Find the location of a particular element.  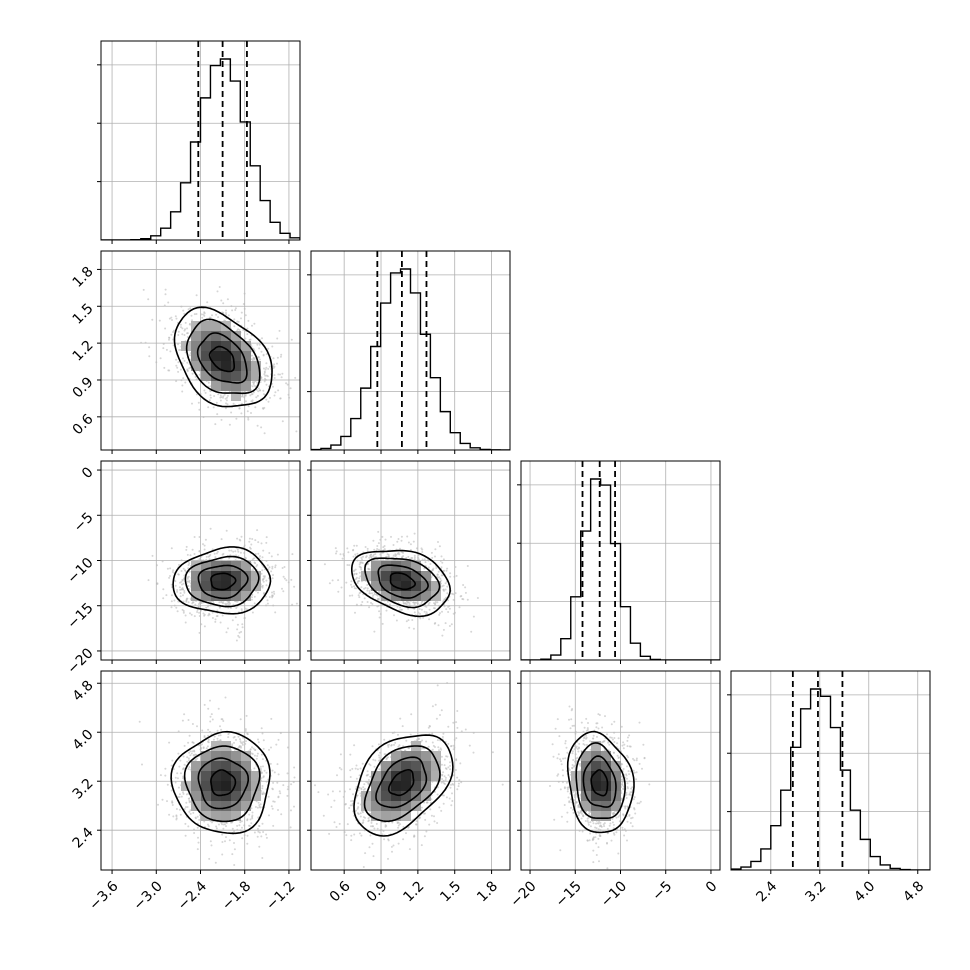

panel-3-0: 2.43.24.04.8−3.6 −3.0 −2.4 −1.8 −1.2 is located at coordinates (185, 792).